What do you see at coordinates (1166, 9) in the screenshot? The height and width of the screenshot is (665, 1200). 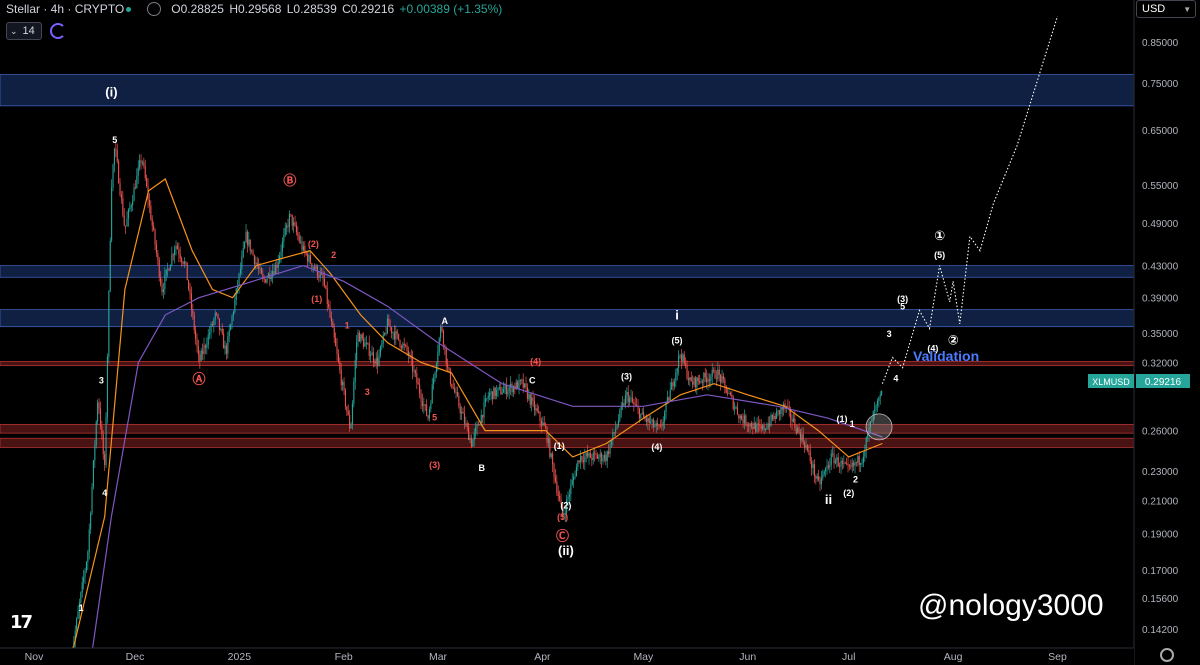 I see `currency-selector: USD ▼` at bounding box center [1166, 9].